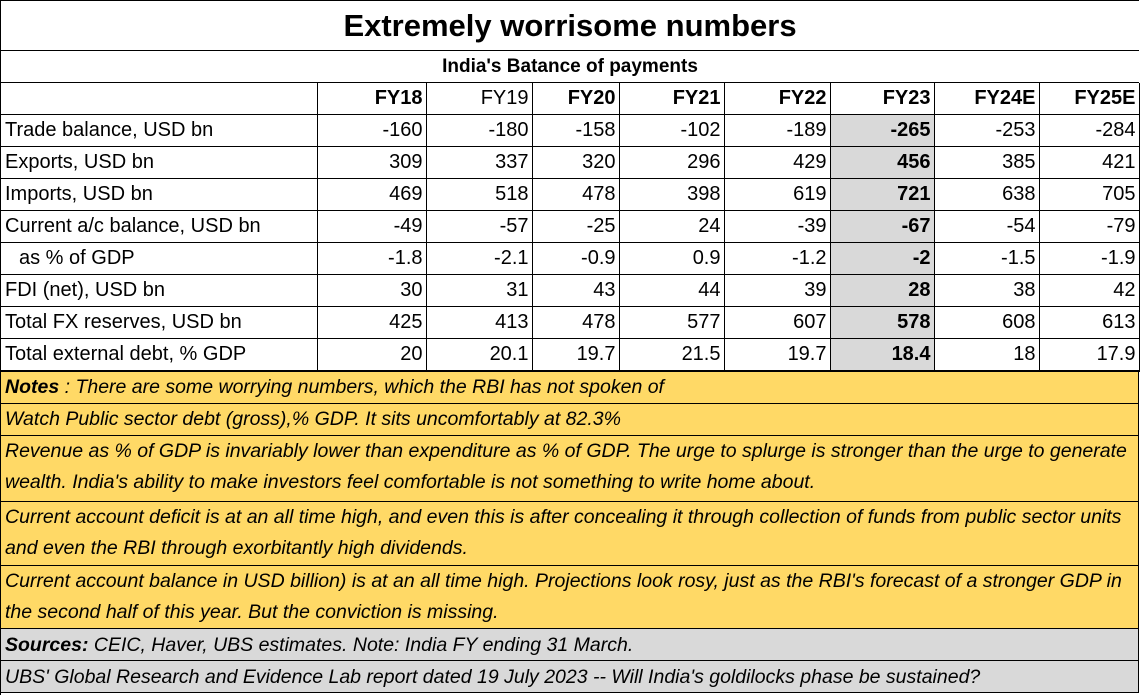 Image resolution: width=1140 pixels, height=696 pixels. What do you see at coordinates (777, 258) in the screenshot?
I see `cell: -1.2` at bounding box center [777, 258].